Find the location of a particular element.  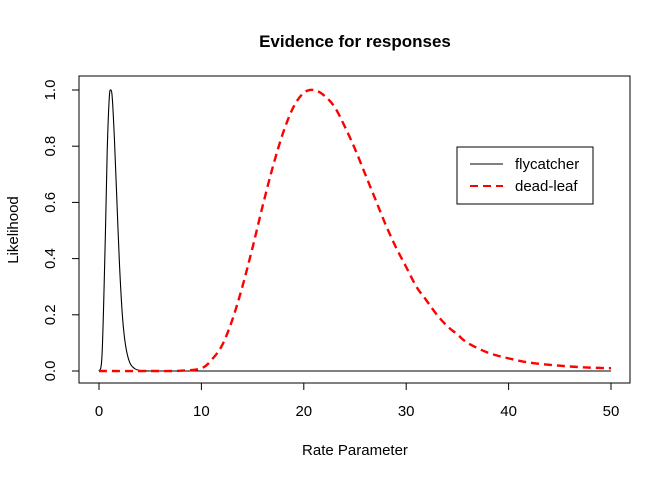

y-tick-label: 0.0 is located at coordinates (50, 371).